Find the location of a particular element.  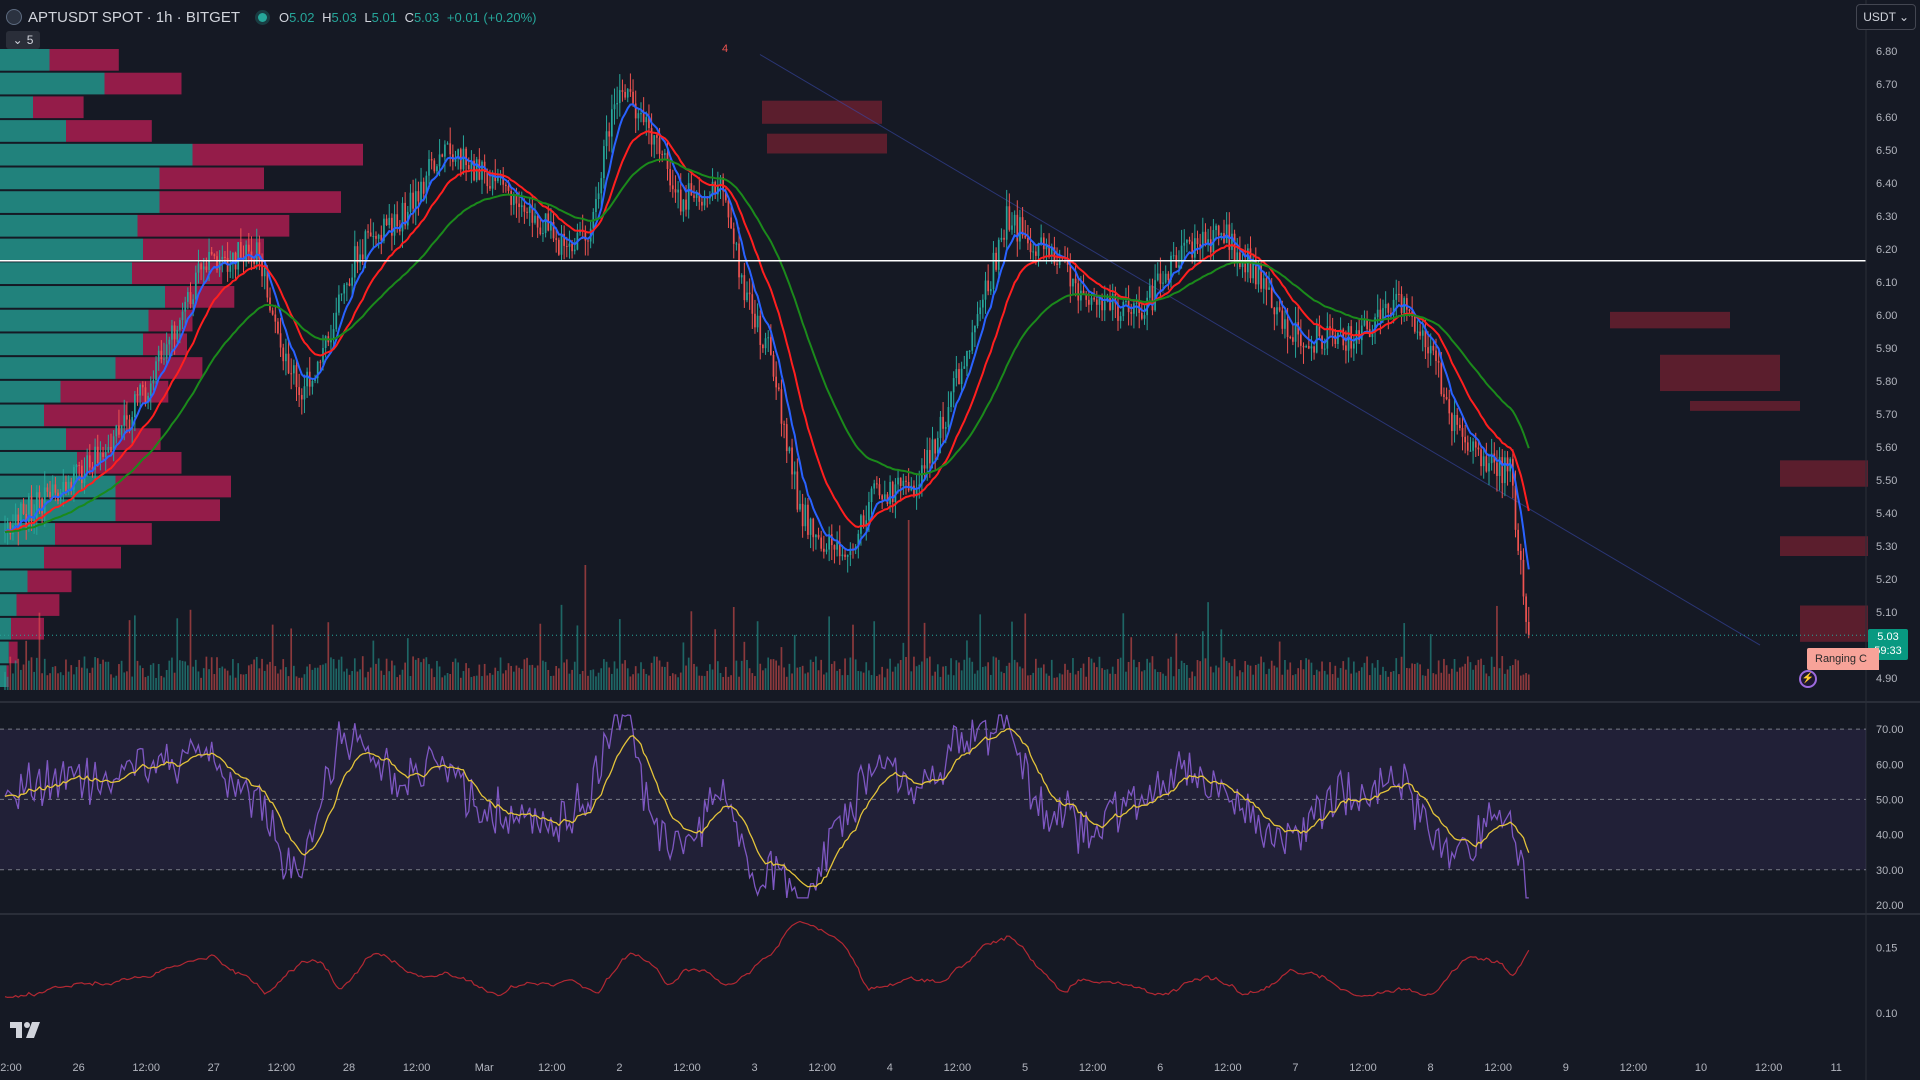

currency-select: USDT ⌄ is located at coordinates (1886, 17).